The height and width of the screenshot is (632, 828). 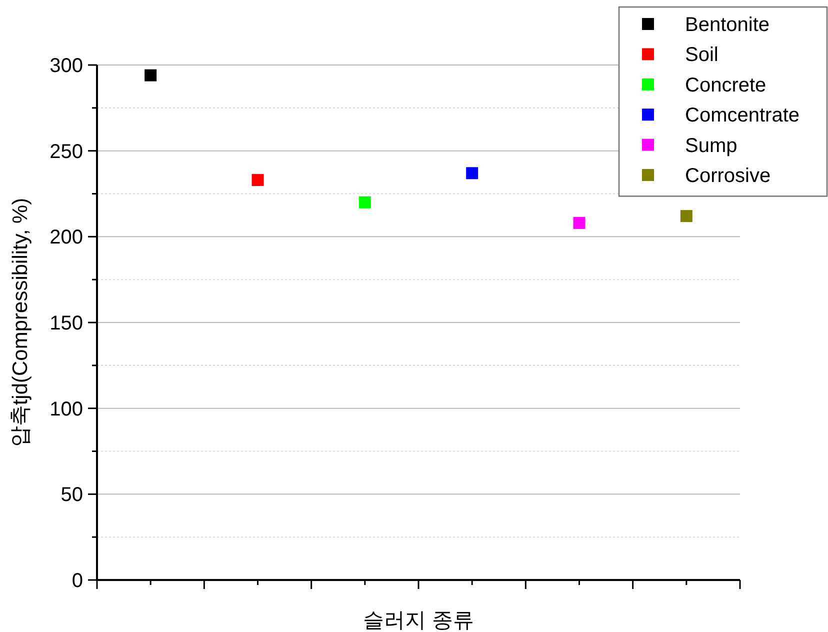 What do you see at coordinates (701, 55) in the screenshot?
I see `legend-label: Soil` at bounding box center [701, 55].